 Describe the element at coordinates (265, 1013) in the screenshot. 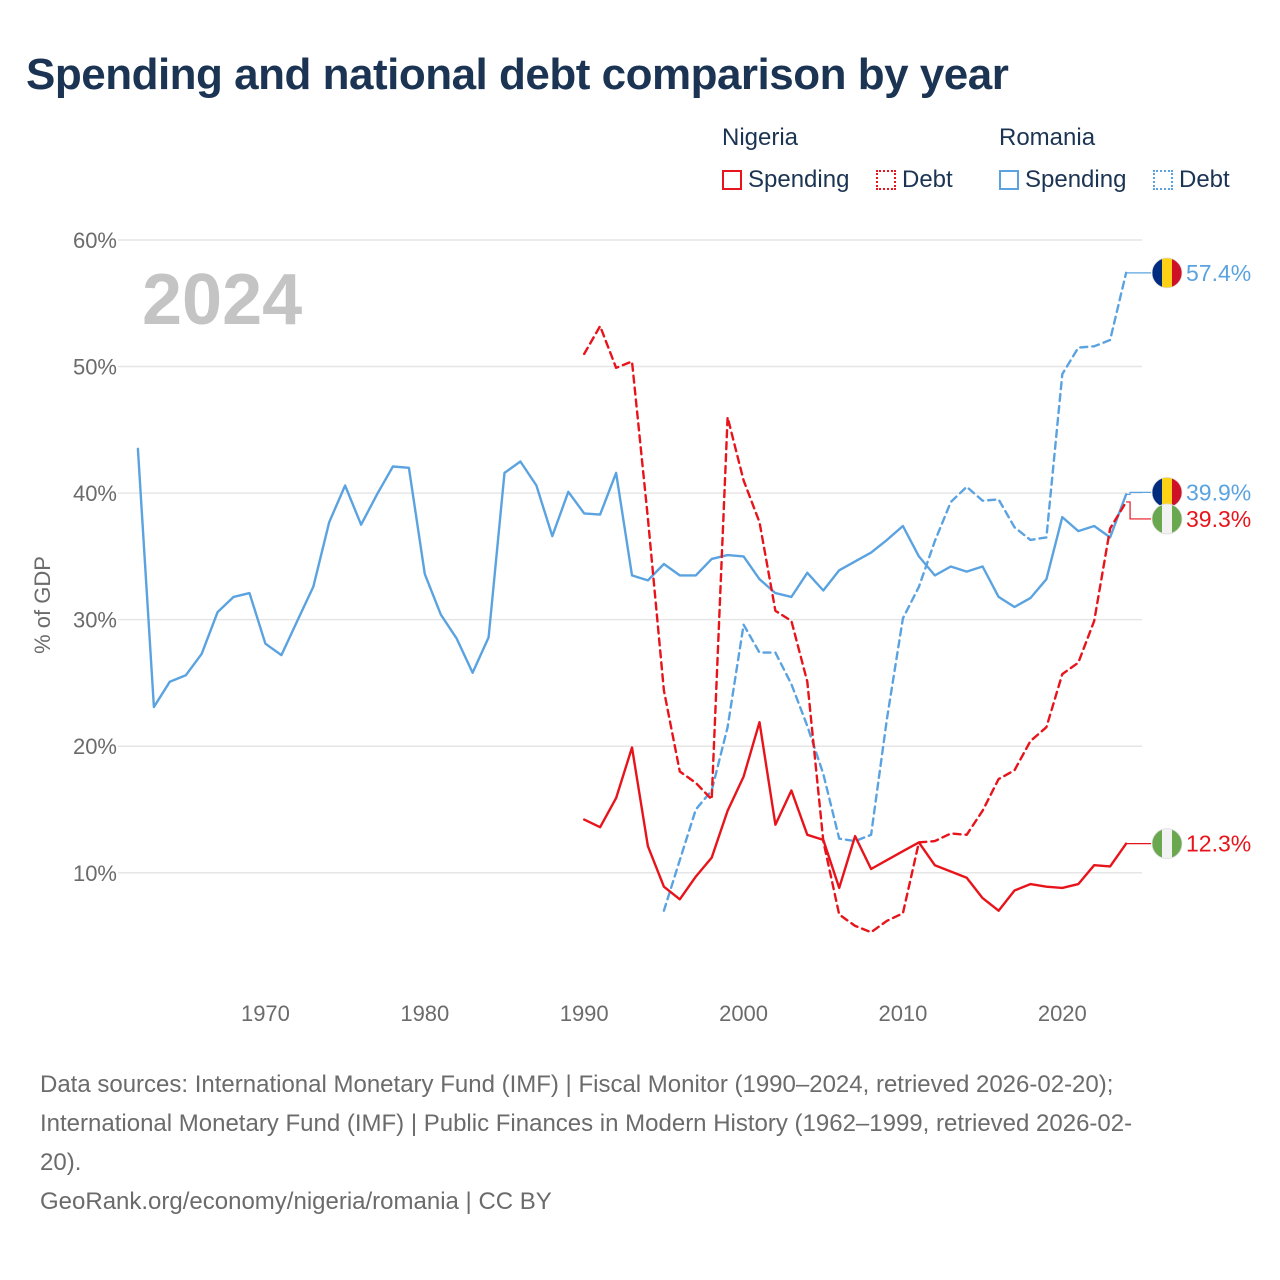

I see `x-tick-label: 1970` at that location.